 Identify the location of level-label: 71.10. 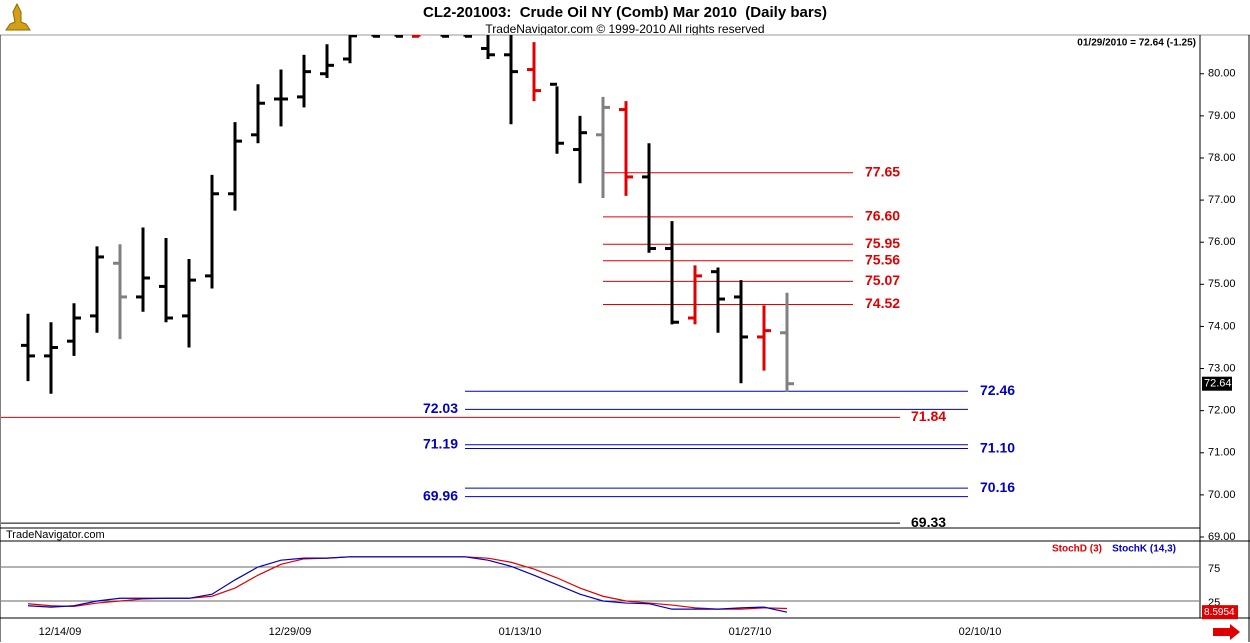
(997, 447).